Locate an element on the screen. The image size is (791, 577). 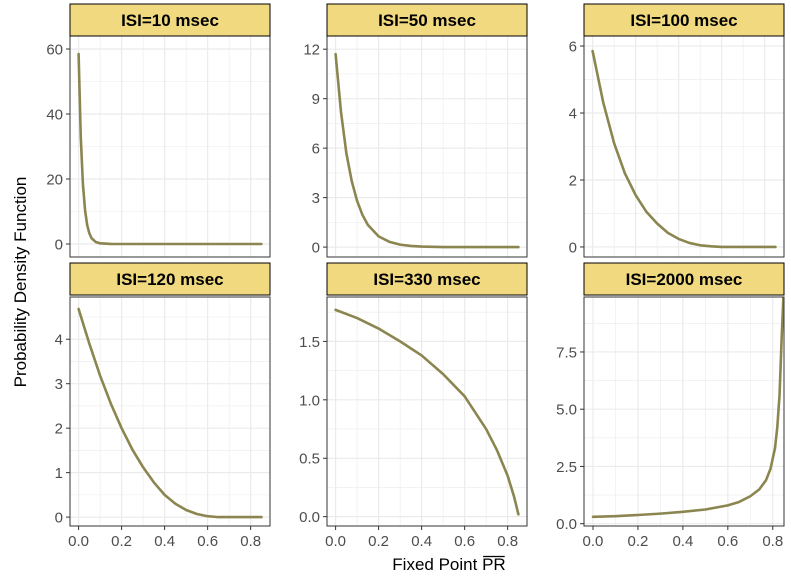
y-tick-label: 12 is located at coordinates (311, 50).